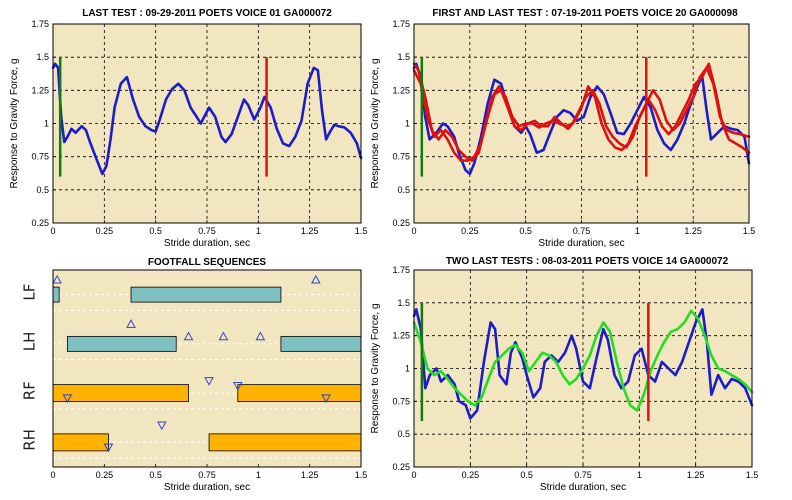  What do you see at coordinates (30, 440) in the screenshot?
I see `lane-label: RH` at bounding box center [30, 440].